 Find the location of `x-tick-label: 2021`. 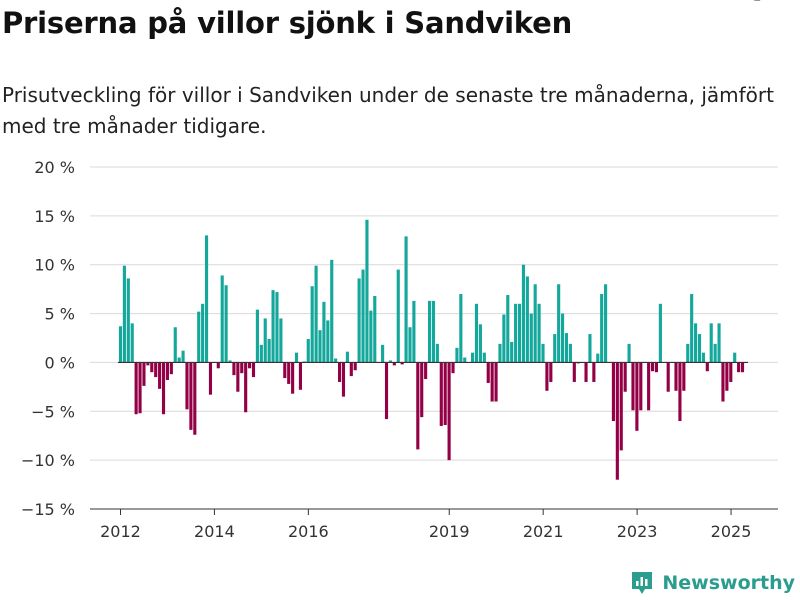

x-tick-label: 2021 is located at coordinates (543, 531).